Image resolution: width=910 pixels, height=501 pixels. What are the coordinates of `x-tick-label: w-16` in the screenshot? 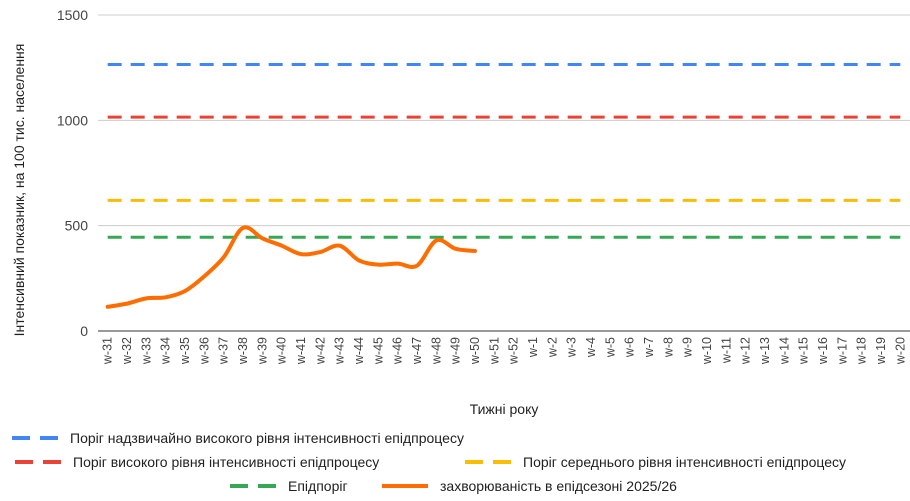 It's located at (823, 351).